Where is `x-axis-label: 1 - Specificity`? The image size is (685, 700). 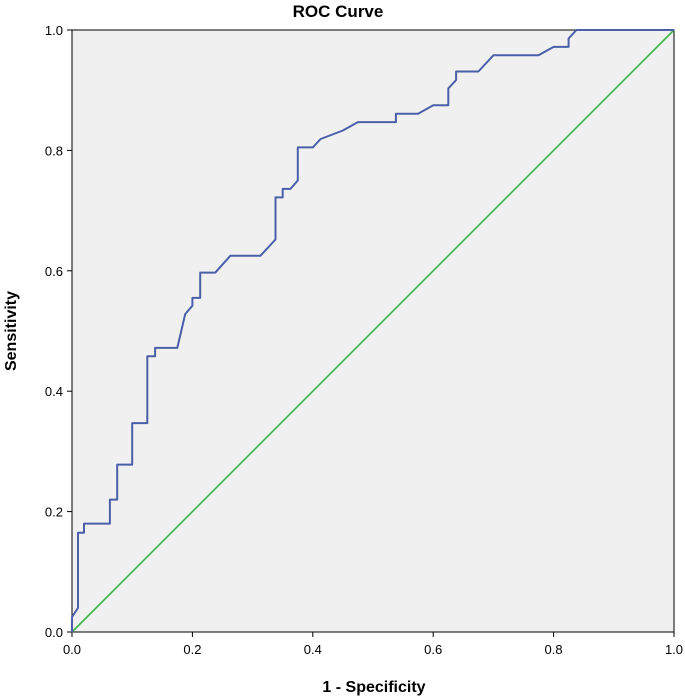
x-axis-label: 1 - Specificity is located at coordinates (373, 687).